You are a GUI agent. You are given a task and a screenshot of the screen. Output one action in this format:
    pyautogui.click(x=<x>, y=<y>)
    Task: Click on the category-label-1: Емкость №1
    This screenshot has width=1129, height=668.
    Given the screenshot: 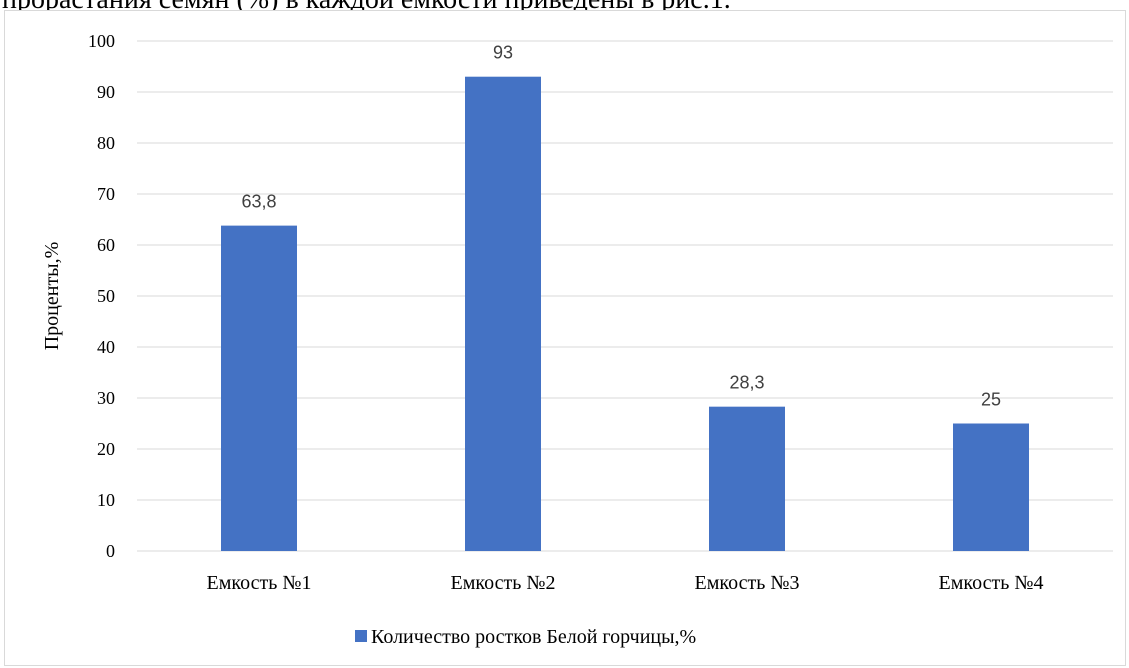 What is the action you would take?
    pyautogui.click(x=259, y=583)
    